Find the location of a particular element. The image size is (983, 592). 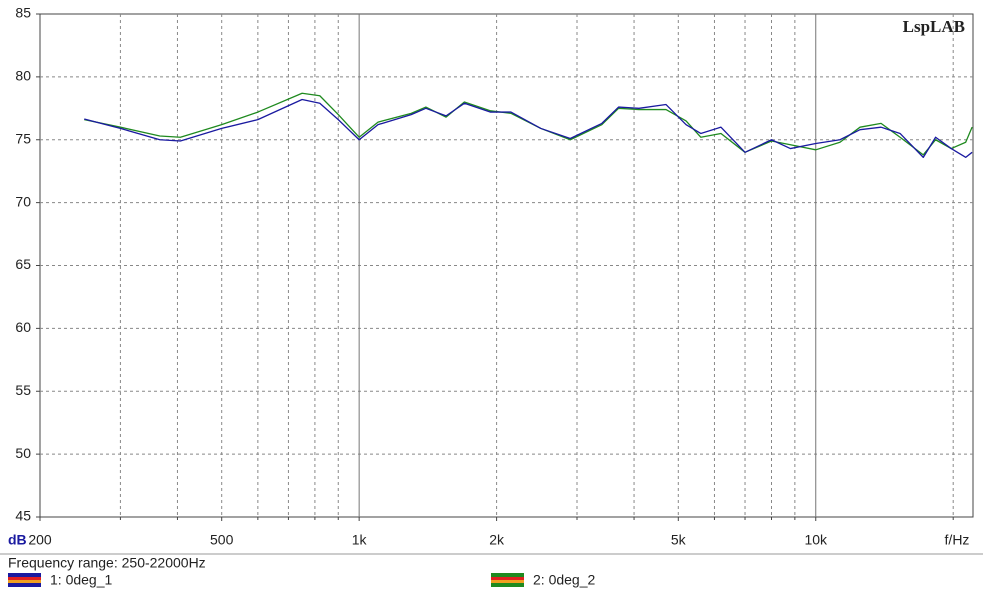

x-tick-label: 1k is located at coordinates (360, 540).